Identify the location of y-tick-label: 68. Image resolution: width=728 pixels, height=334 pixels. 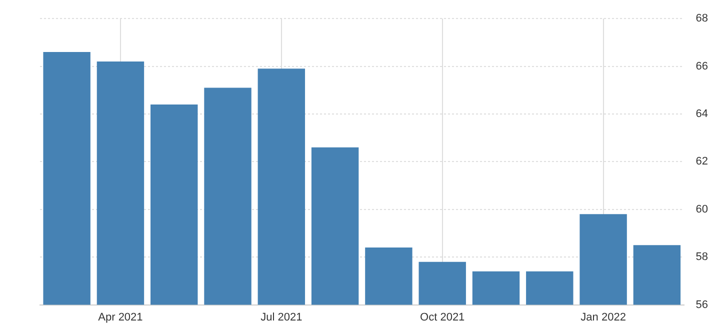
(702, 18).